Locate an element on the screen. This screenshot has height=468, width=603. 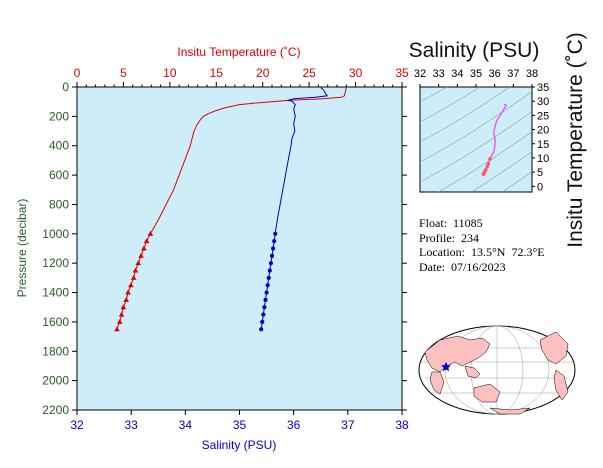
ts-density-contours is located at coordinates (481, 96).